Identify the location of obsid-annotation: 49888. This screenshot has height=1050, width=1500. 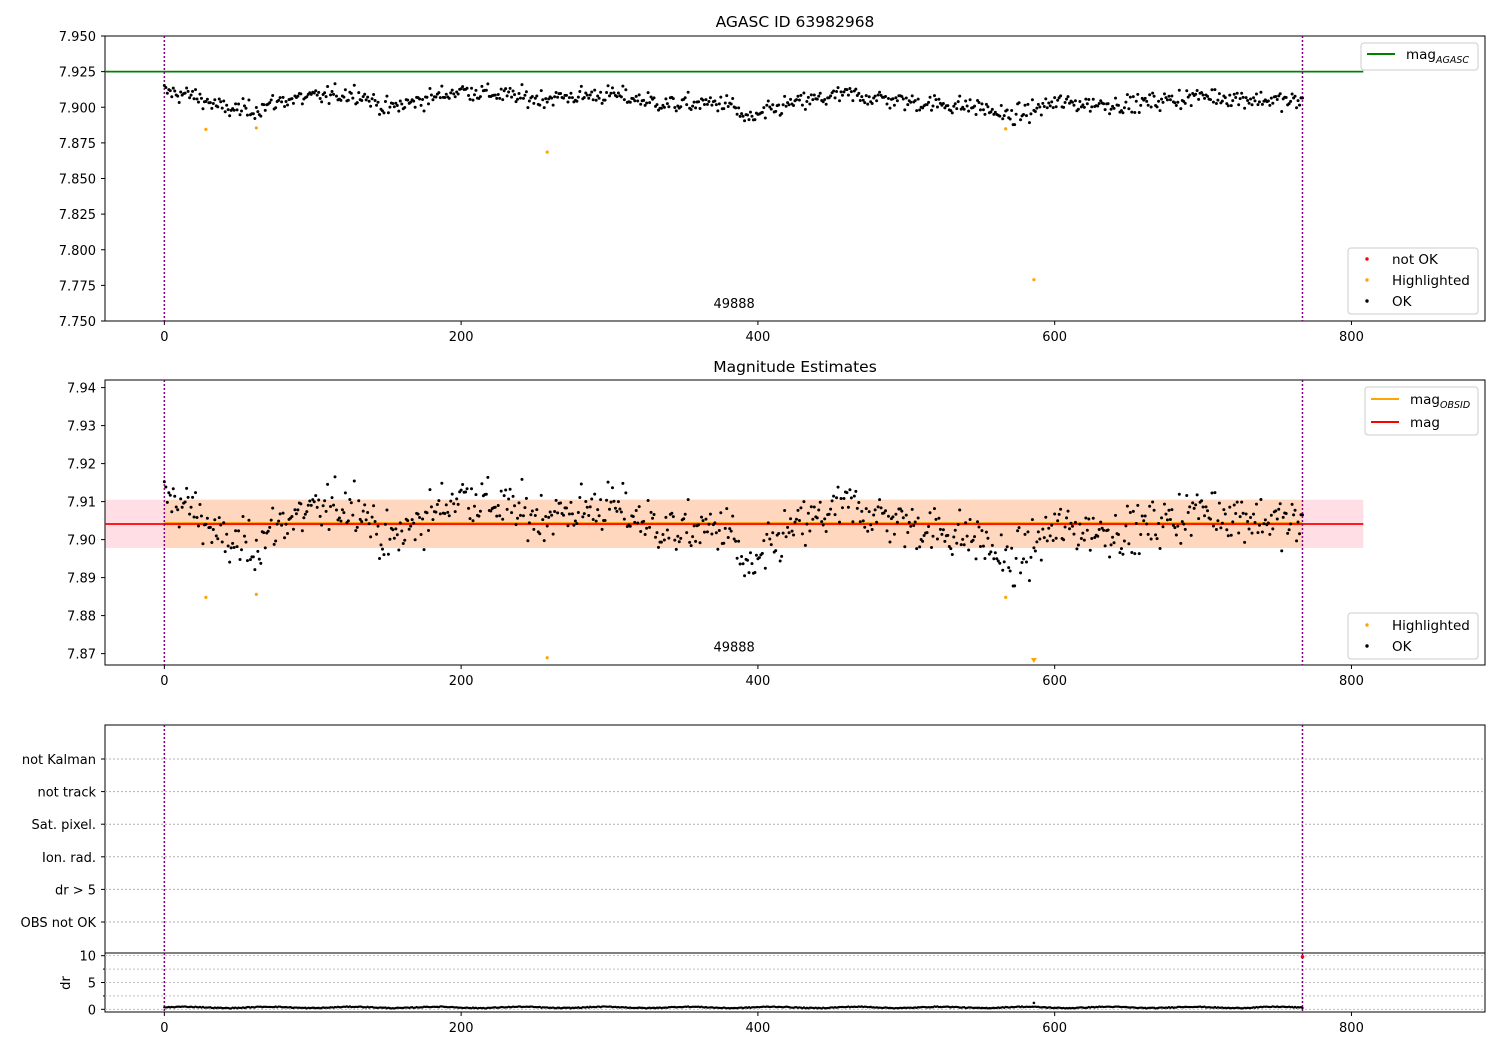
(733, 304).